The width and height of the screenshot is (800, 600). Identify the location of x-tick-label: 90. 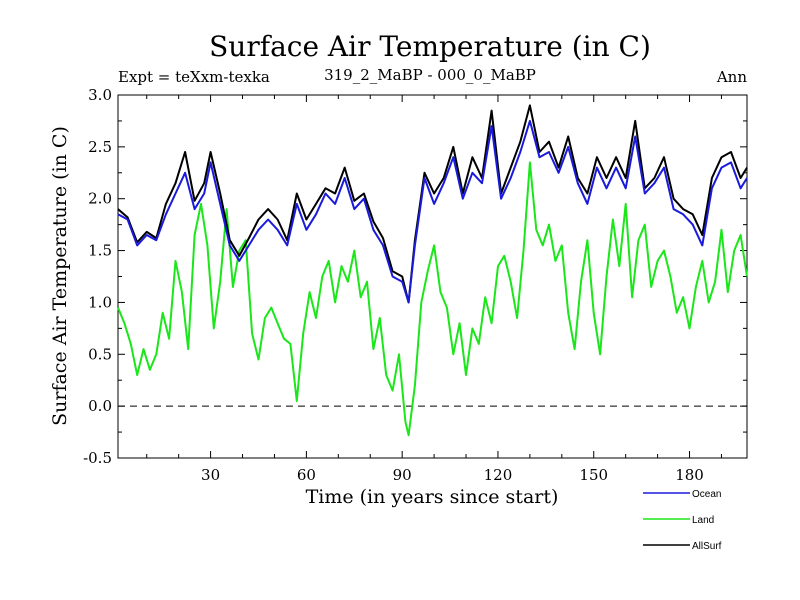
(402, 475).